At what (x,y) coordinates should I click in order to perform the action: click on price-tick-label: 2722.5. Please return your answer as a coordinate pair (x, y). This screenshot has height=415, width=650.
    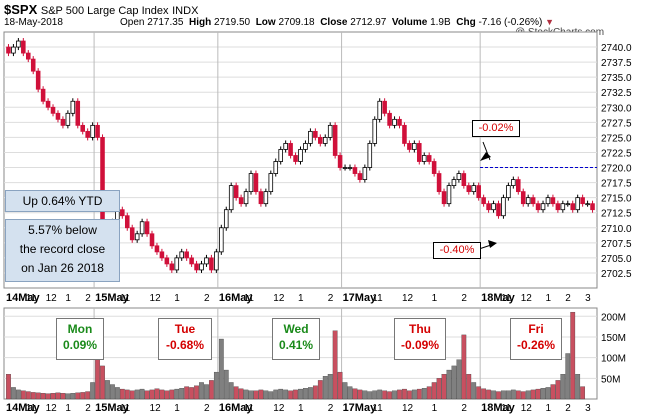
    Looking at the image, I should click on (616, 153).